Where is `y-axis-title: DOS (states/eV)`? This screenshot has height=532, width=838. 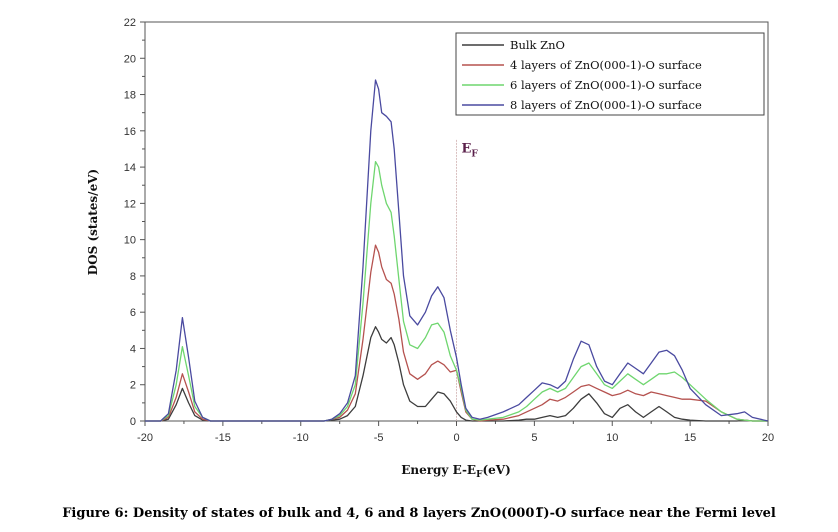 y-axis-title: DOS (states/eV) is located at coordinates (93, 222).